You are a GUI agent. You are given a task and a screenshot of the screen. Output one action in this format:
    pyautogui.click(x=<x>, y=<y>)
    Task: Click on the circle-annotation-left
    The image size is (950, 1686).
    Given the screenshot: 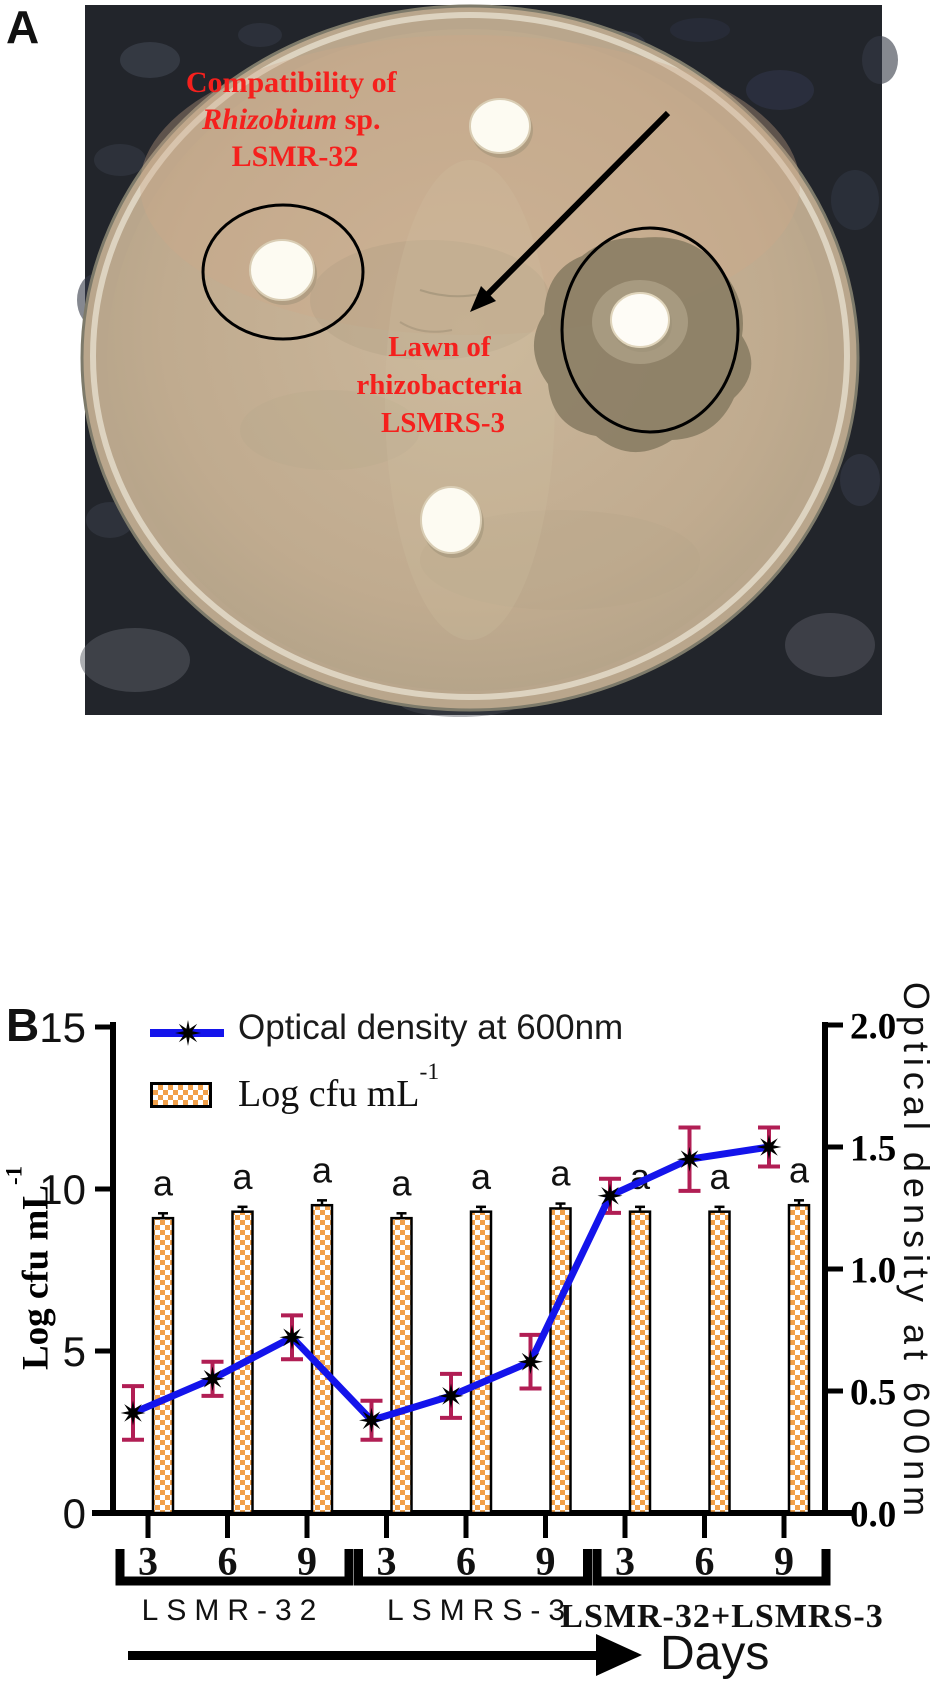 What is the action you would take?
    pyautogui.click(x=283, y=272)
    